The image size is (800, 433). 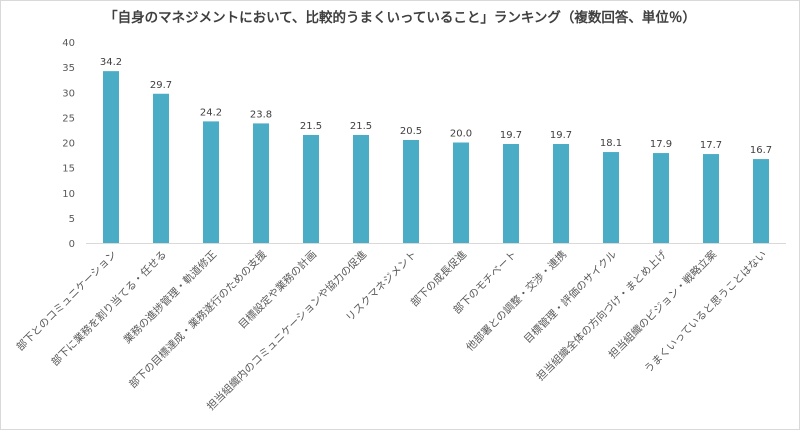 What do you see at coordinates (516, 301) in the screenshot?
I see `x-tick-label: 他部署との調整・交渉・連携` at bounding box center [516, 301].